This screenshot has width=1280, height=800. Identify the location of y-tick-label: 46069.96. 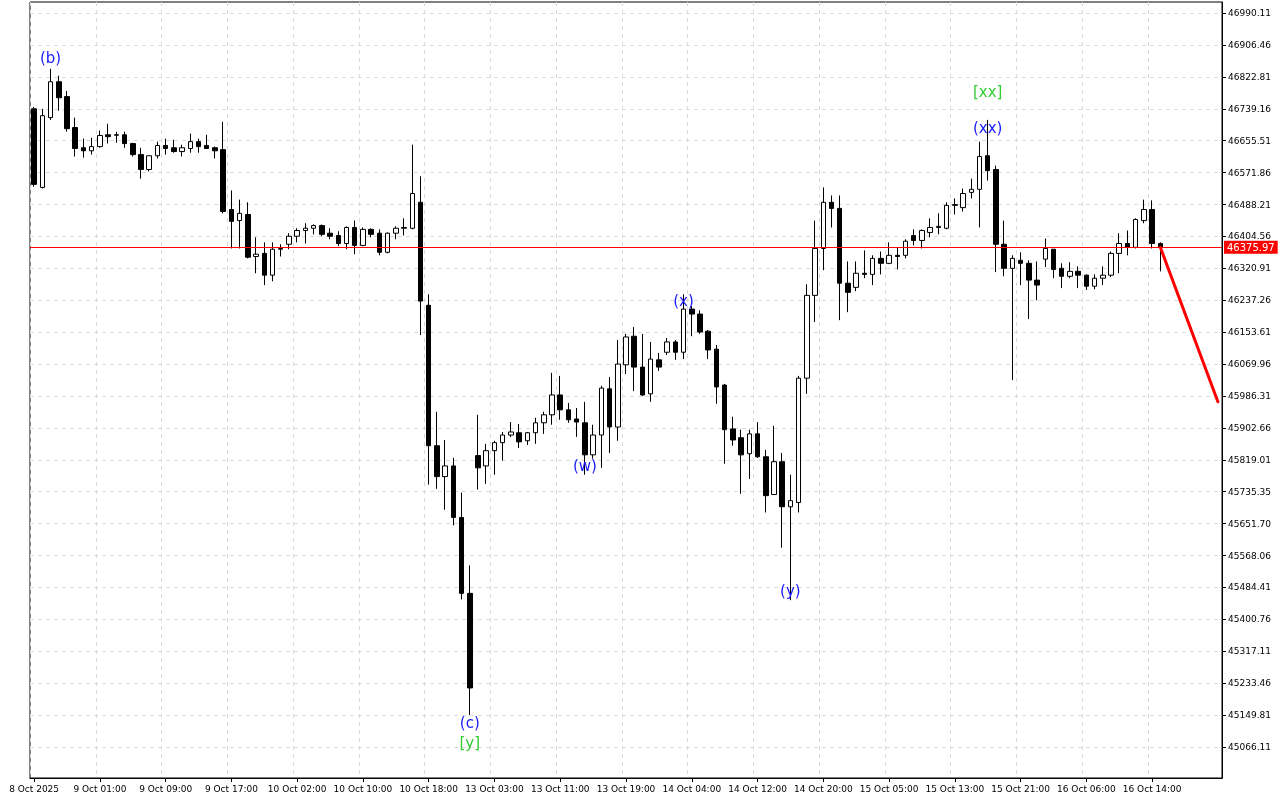
(1250, 364).